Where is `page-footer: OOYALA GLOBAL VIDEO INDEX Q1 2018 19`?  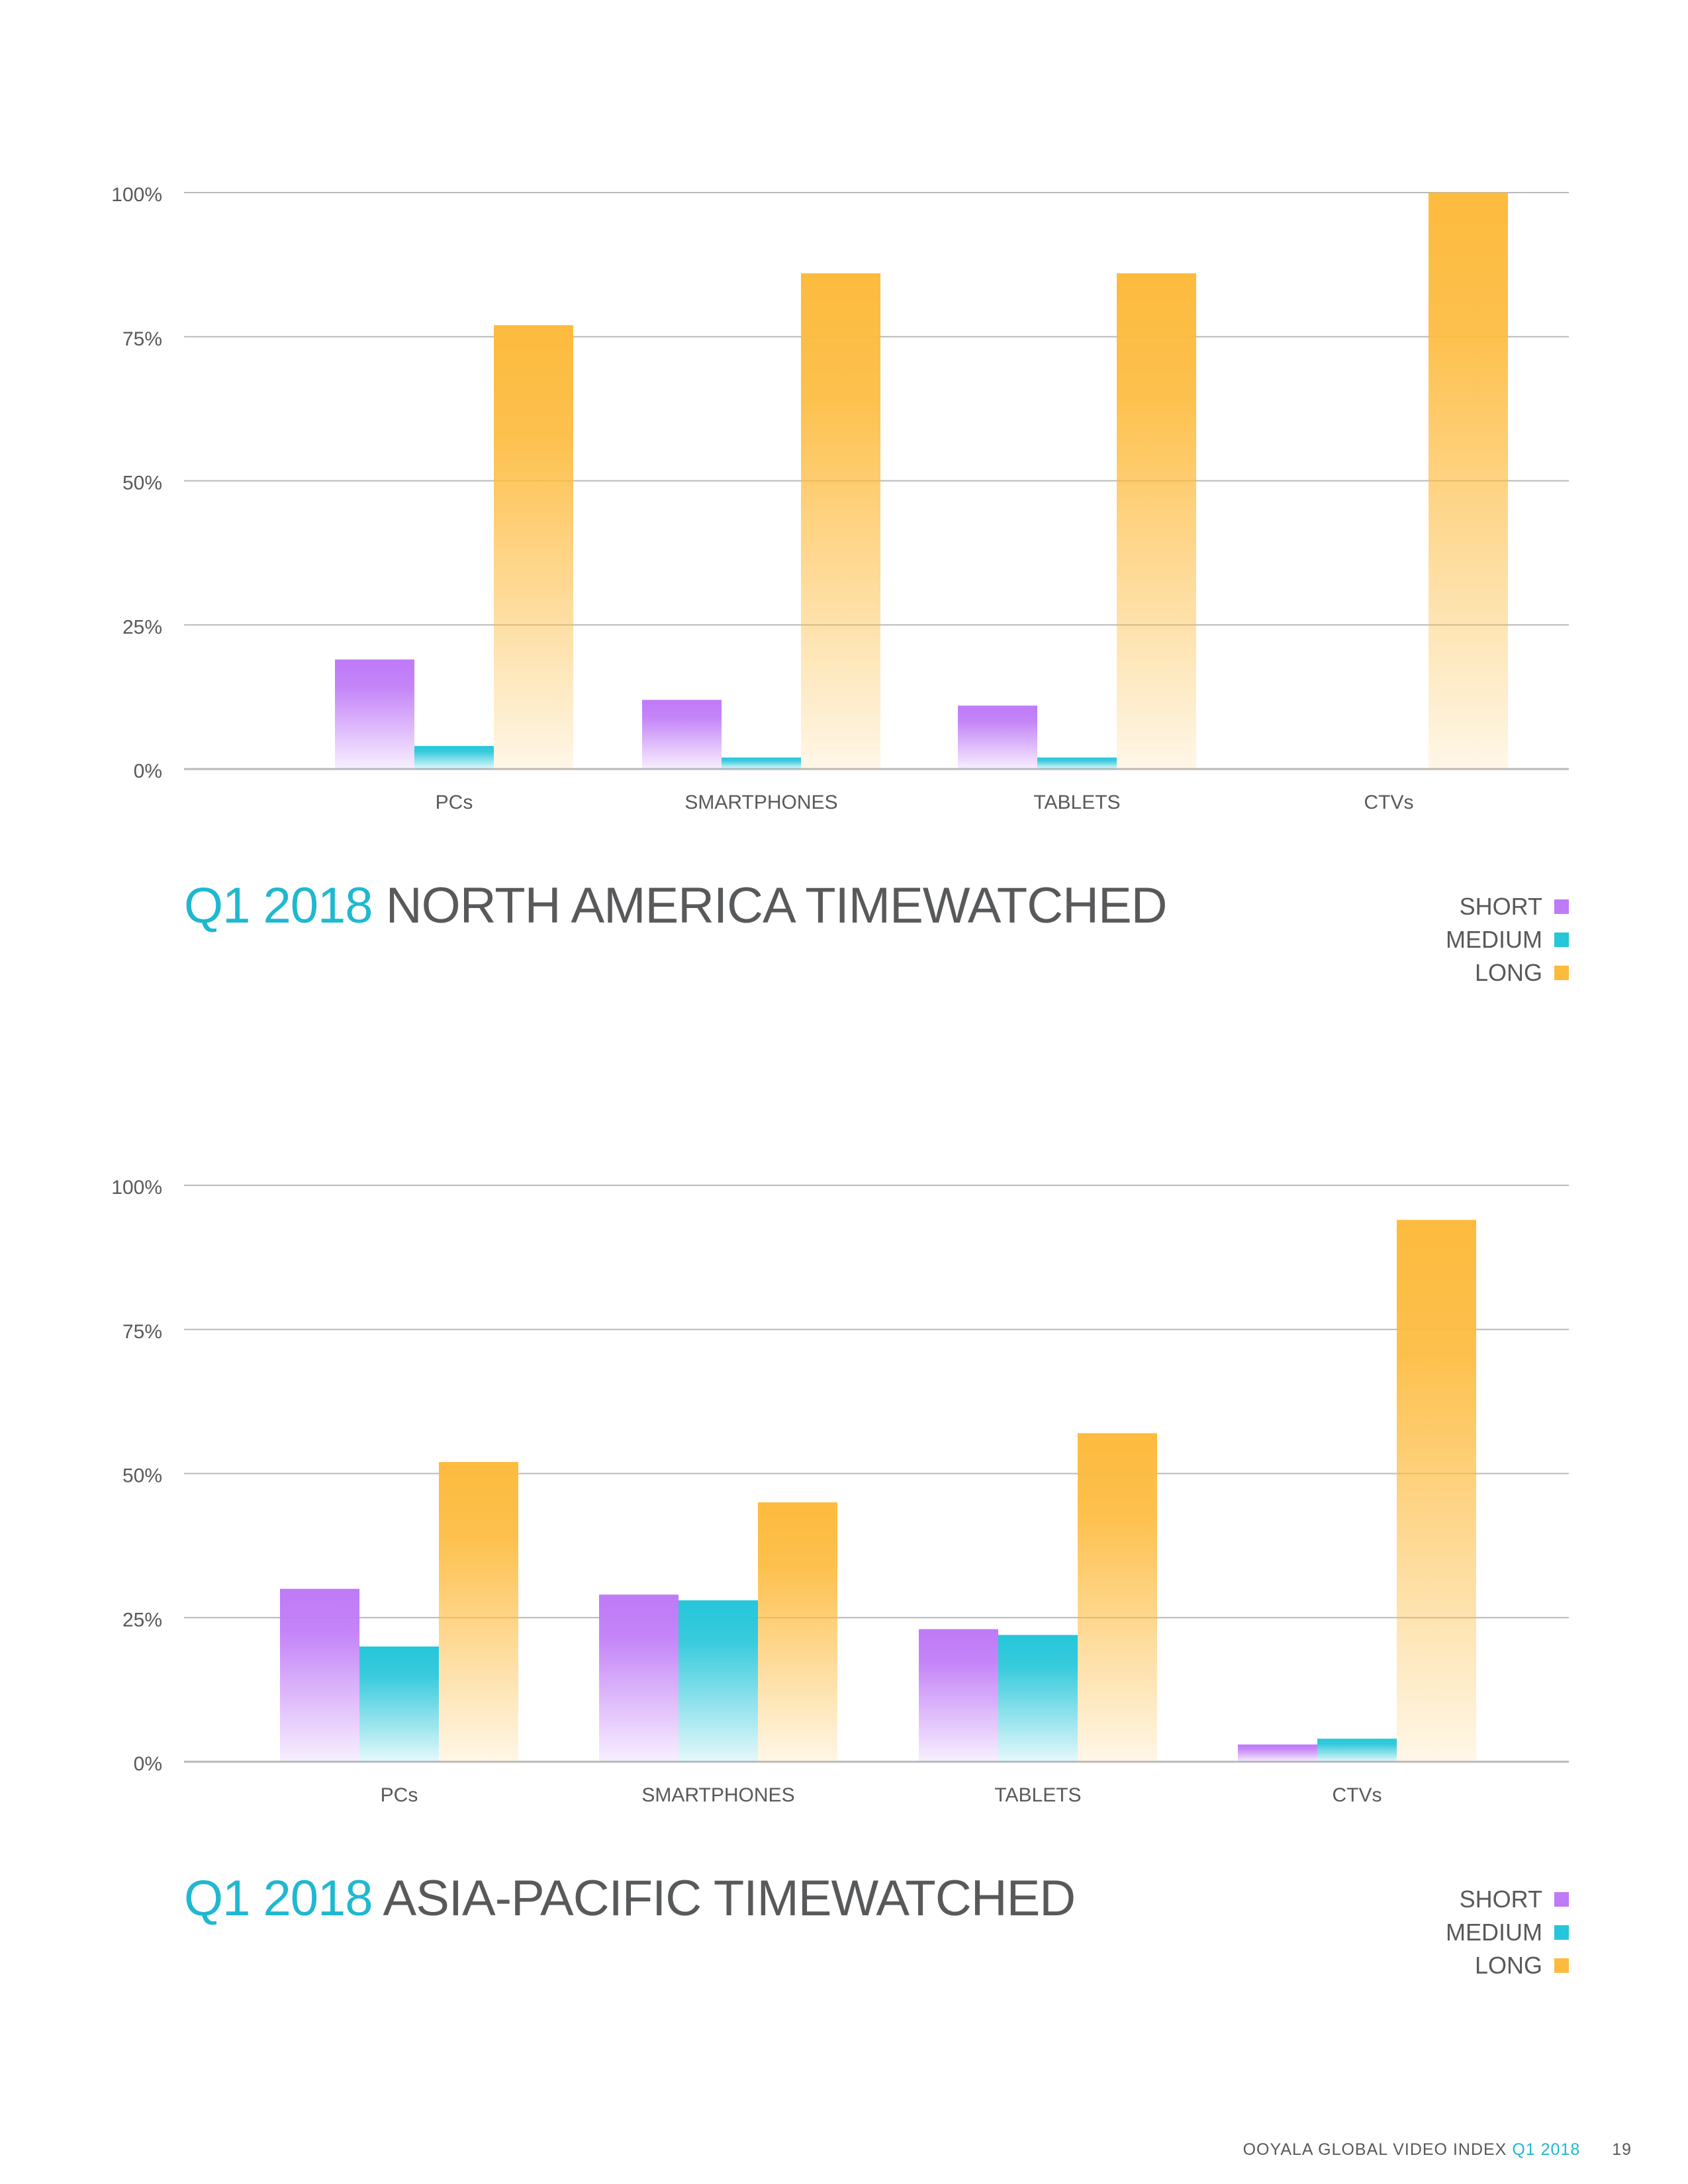
page-footer: OOYALA GLOBAL VIDEO INDEX Q1 2018 19 is located at coordinates (1437, 2150).